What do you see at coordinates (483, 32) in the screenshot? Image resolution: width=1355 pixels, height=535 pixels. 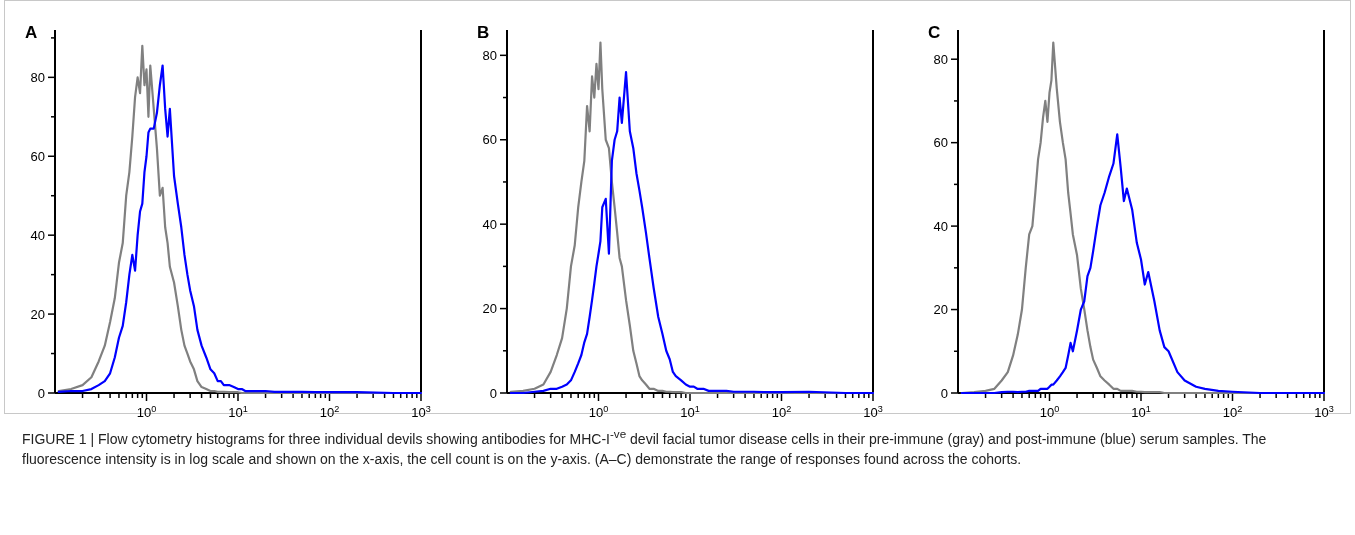 I see `chart-title: B` at bounding box center [483, 32].